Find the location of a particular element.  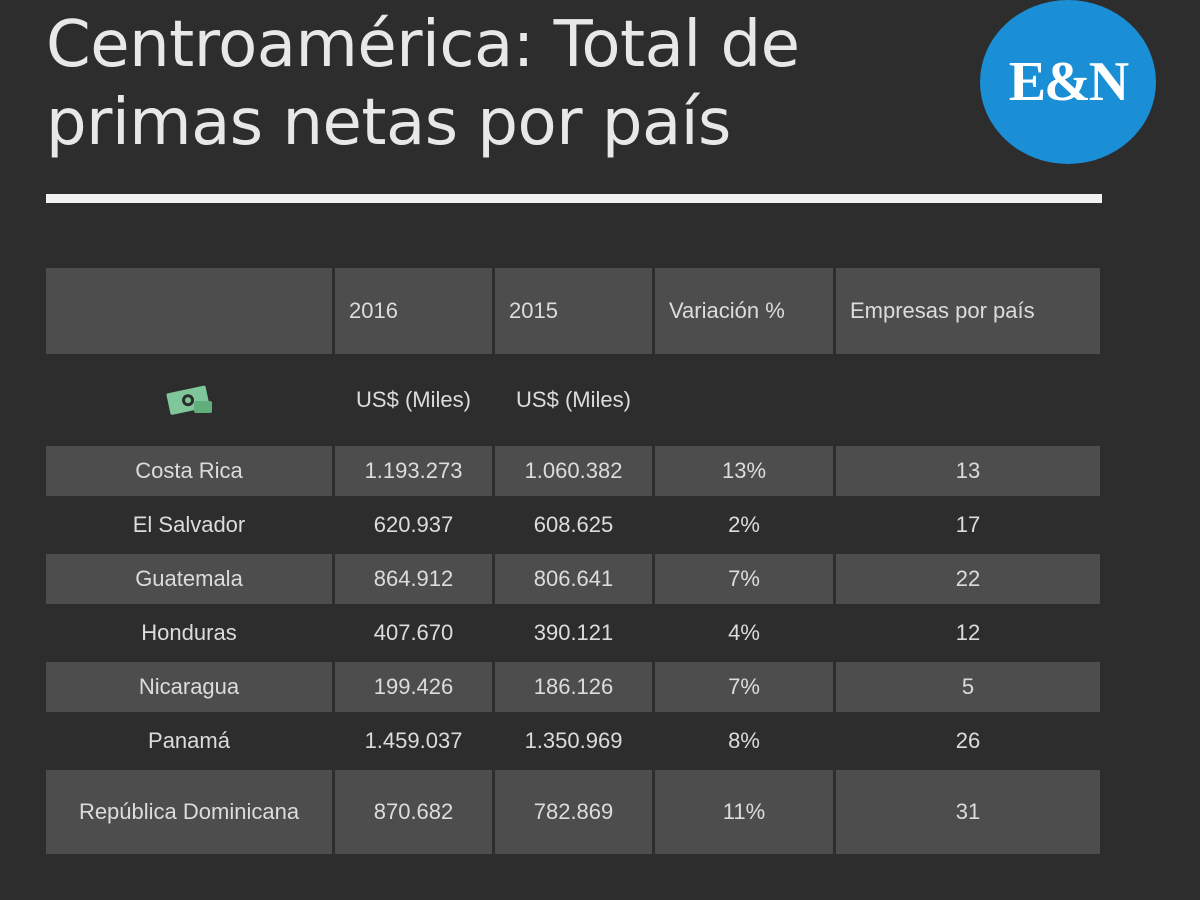

value-2015-cell: 390.121 is located at coordinates (573, 632).